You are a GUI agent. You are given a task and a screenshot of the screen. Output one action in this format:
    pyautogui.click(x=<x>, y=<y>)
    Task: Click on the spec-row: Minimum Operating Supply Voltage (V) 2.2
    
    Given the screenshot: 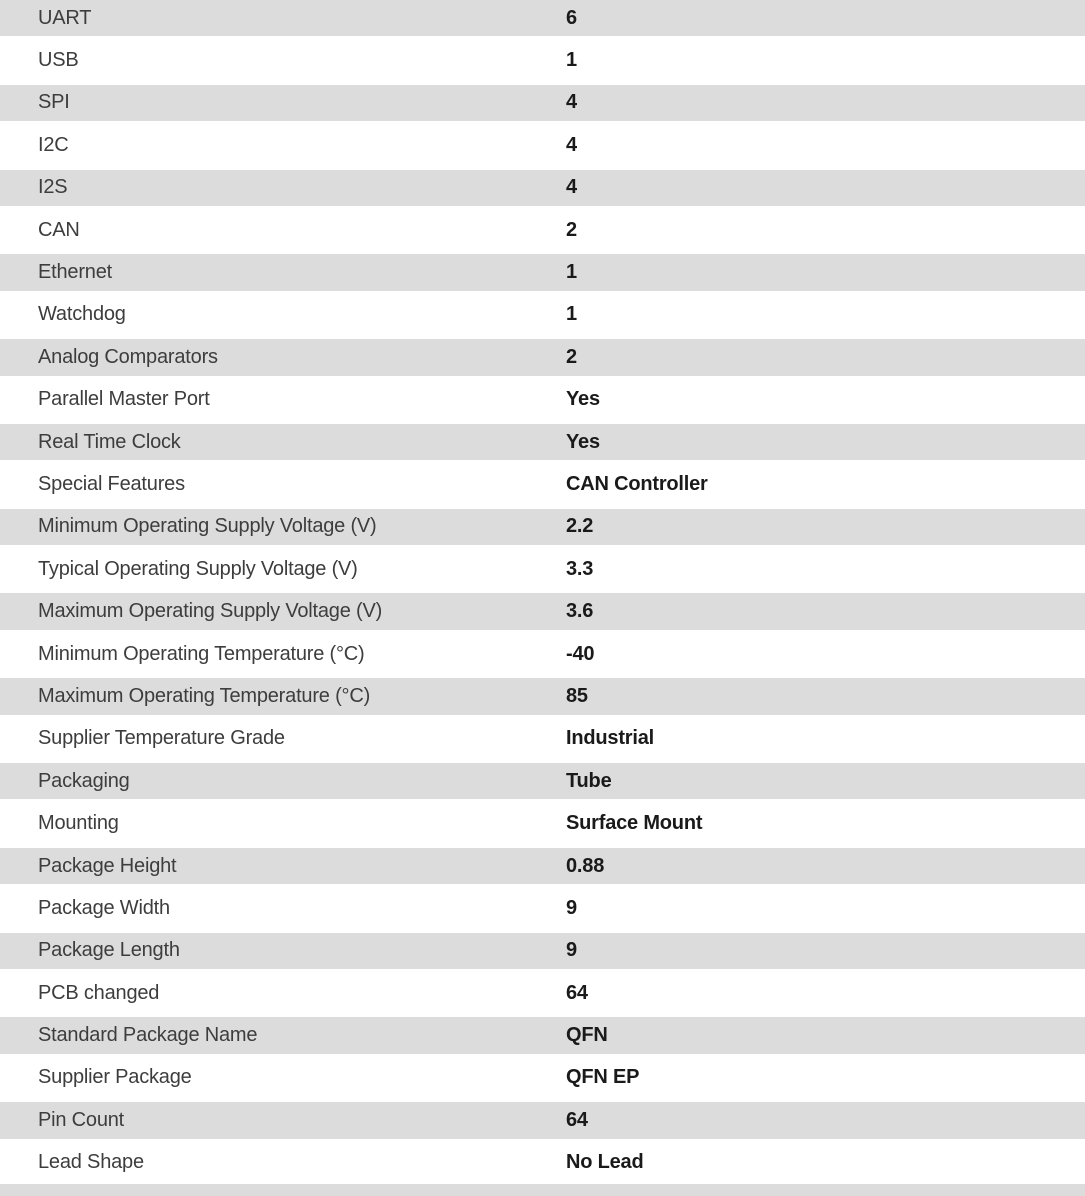 What is the action you would take?
    pyautogui.click(x=542, y=527)
    